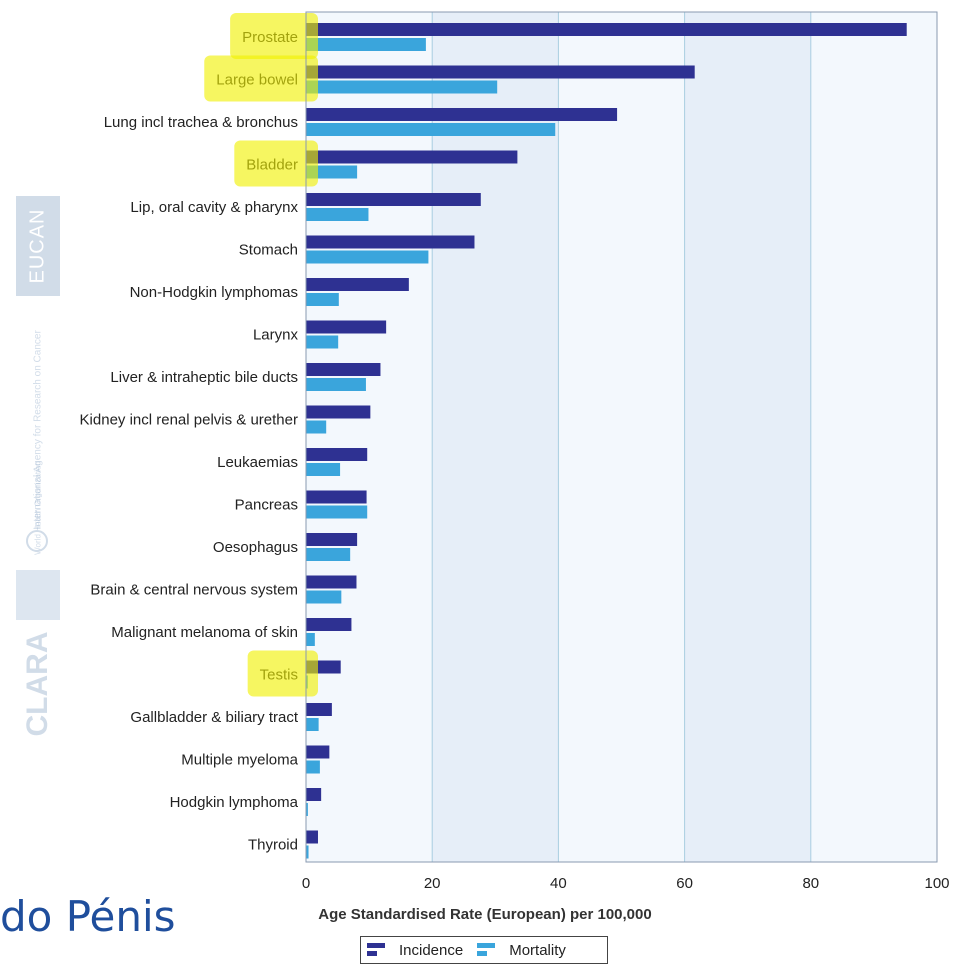 This screenshot has height=966, width=961. Describe the element at coordinates (431, 950) in the screenshot. I see `legend-label-incidence: Incidence` at that location.